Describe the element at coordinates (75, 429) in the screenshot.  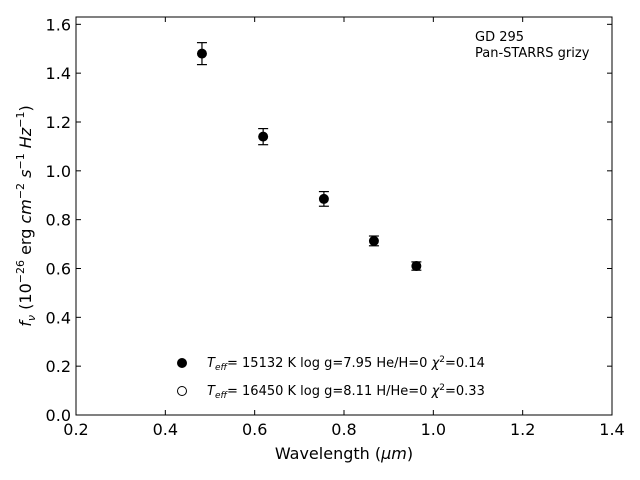
I see `x-tick-label: 0.2` at that location.